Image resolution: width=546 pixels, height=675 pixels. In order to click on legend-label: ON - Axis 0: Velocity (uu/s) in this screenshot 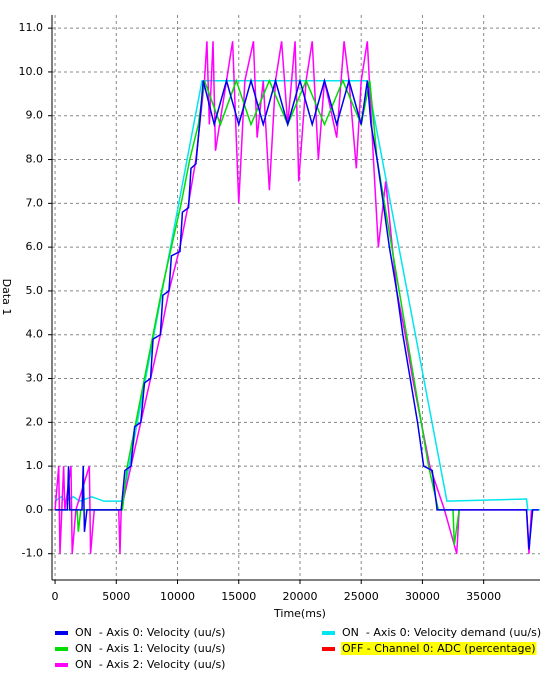, I will do `click(150, 632)`.